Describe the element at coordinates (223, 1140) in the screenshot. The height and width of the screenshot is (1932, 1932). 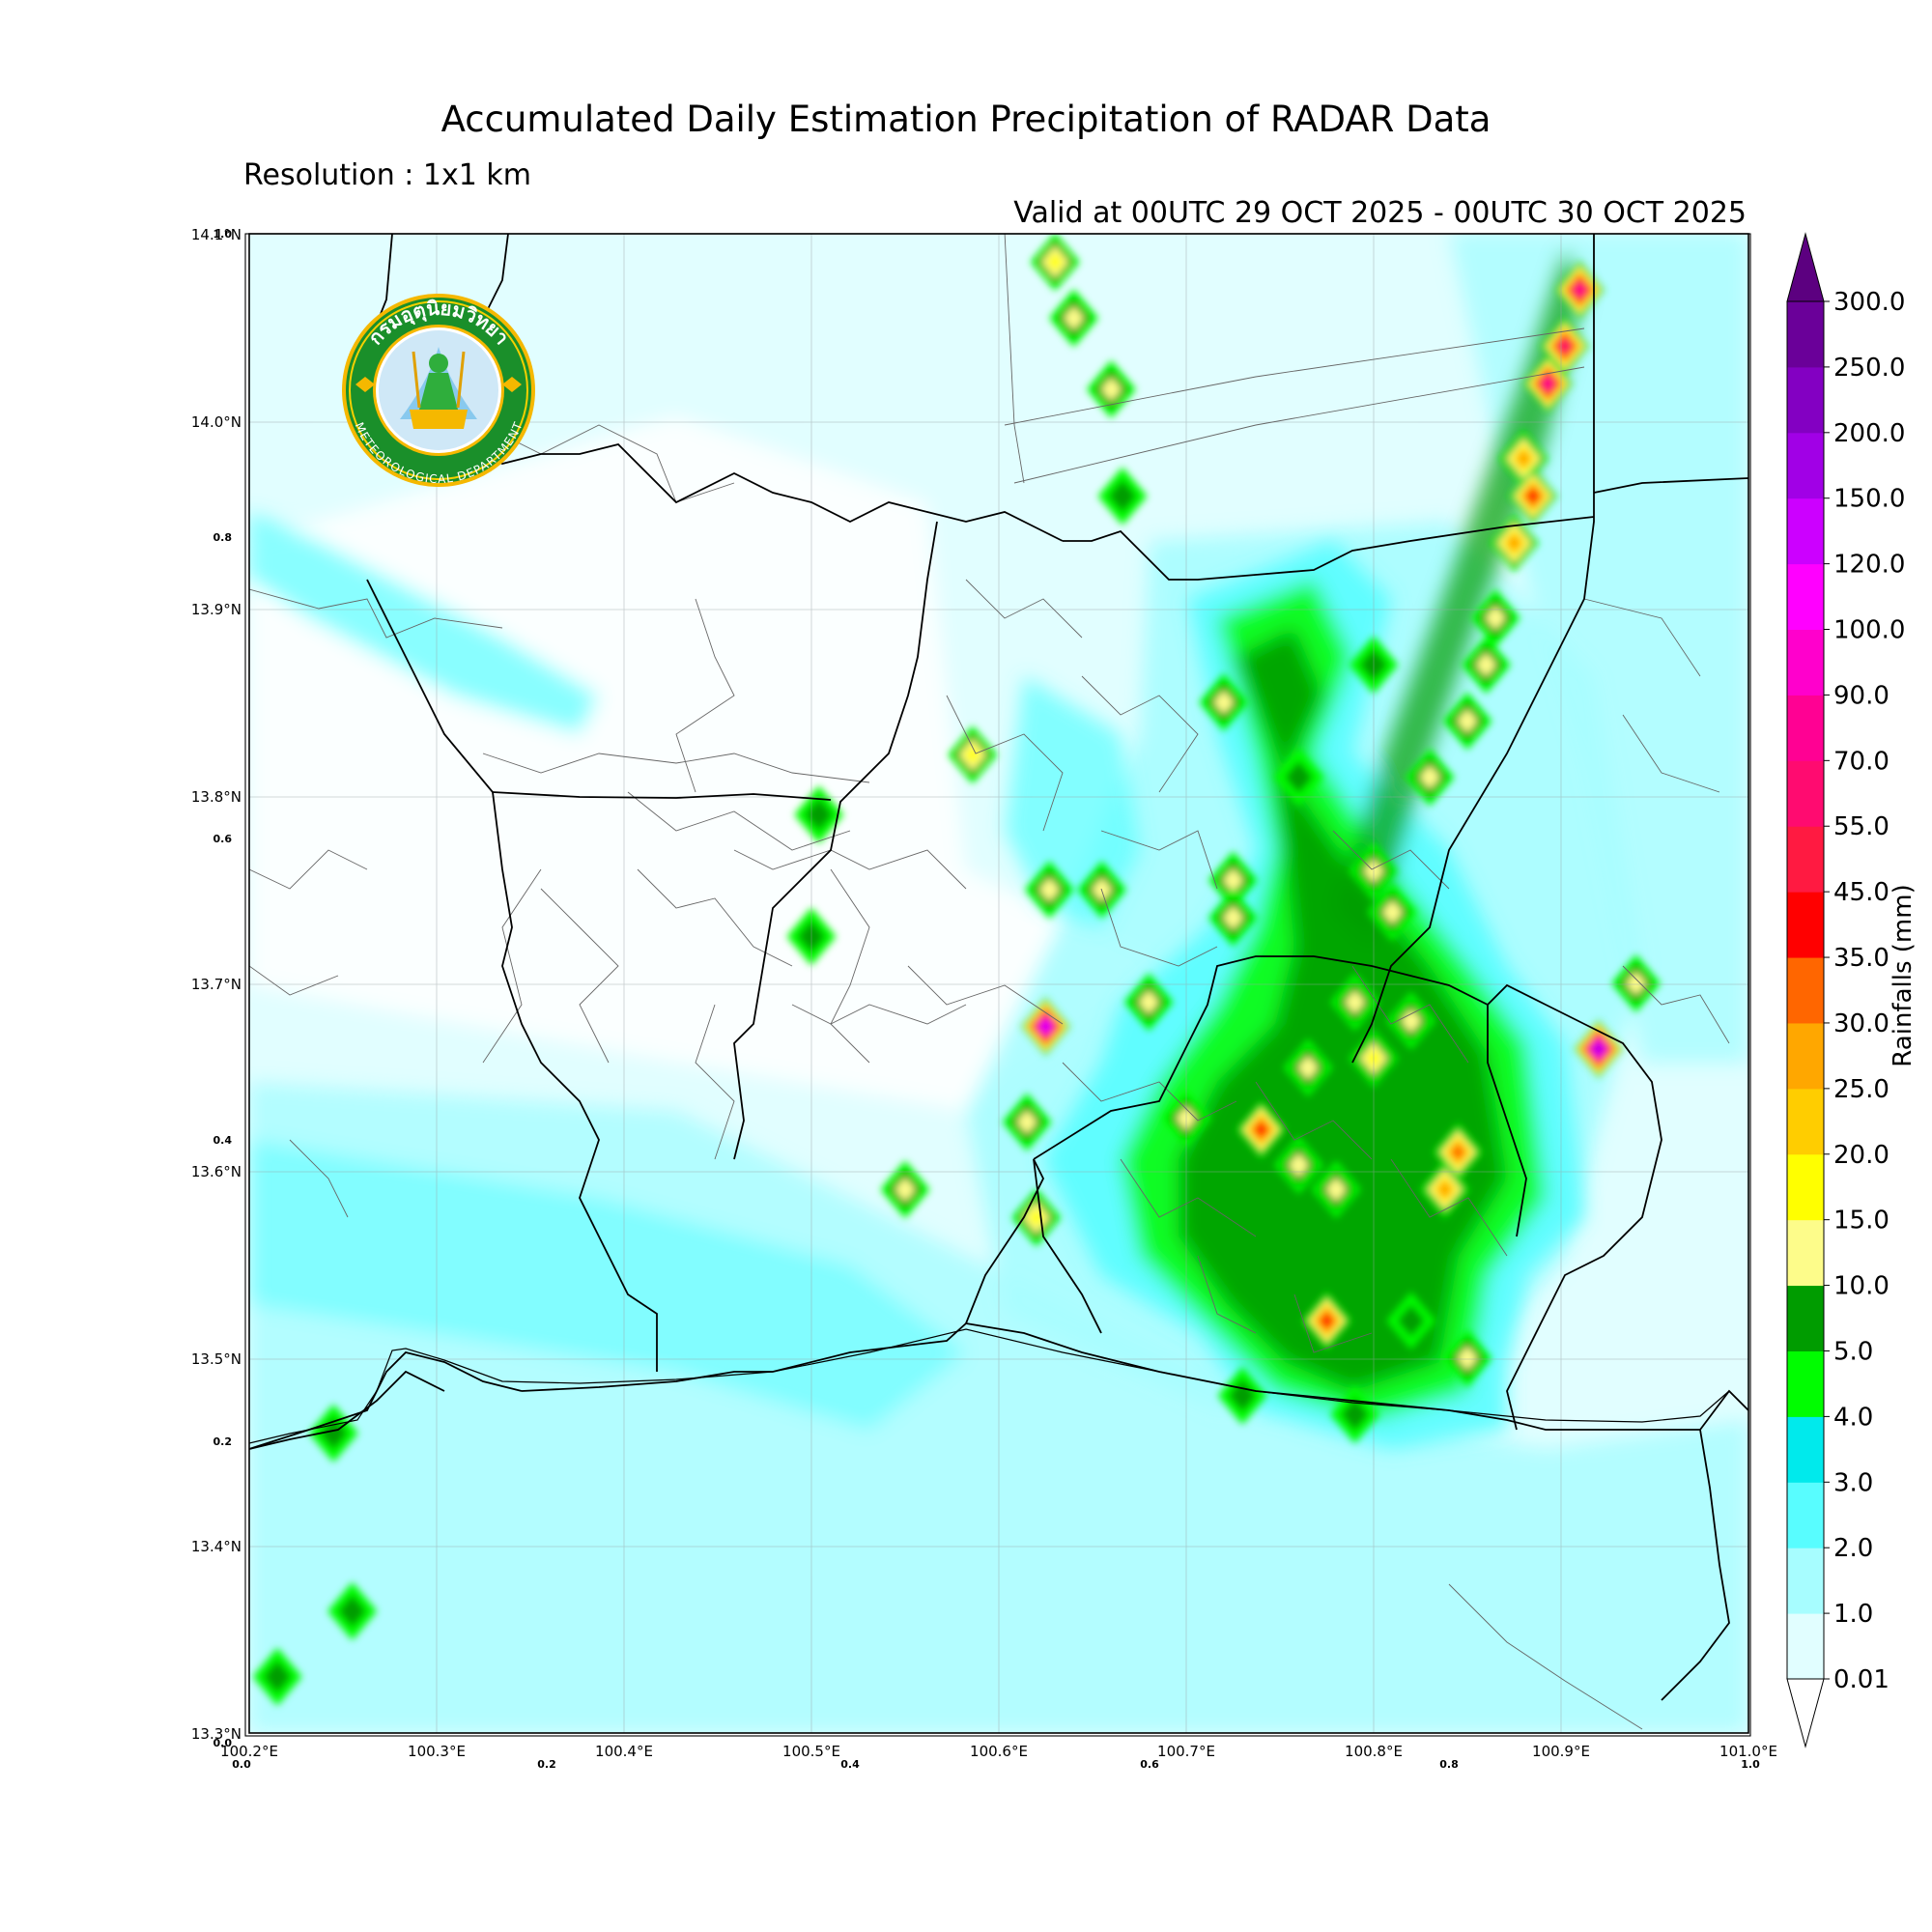
I see `inner-left-label: 0.4` at that location.